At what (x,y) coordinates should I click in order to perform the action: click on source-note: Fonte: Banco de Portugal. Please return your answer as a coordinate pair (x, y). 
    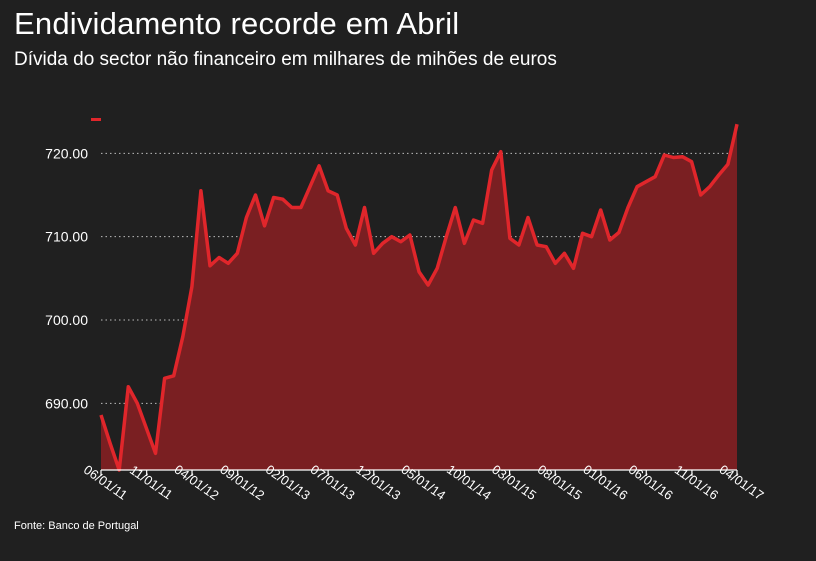
    Looking at the image, I should click on (76, 526).